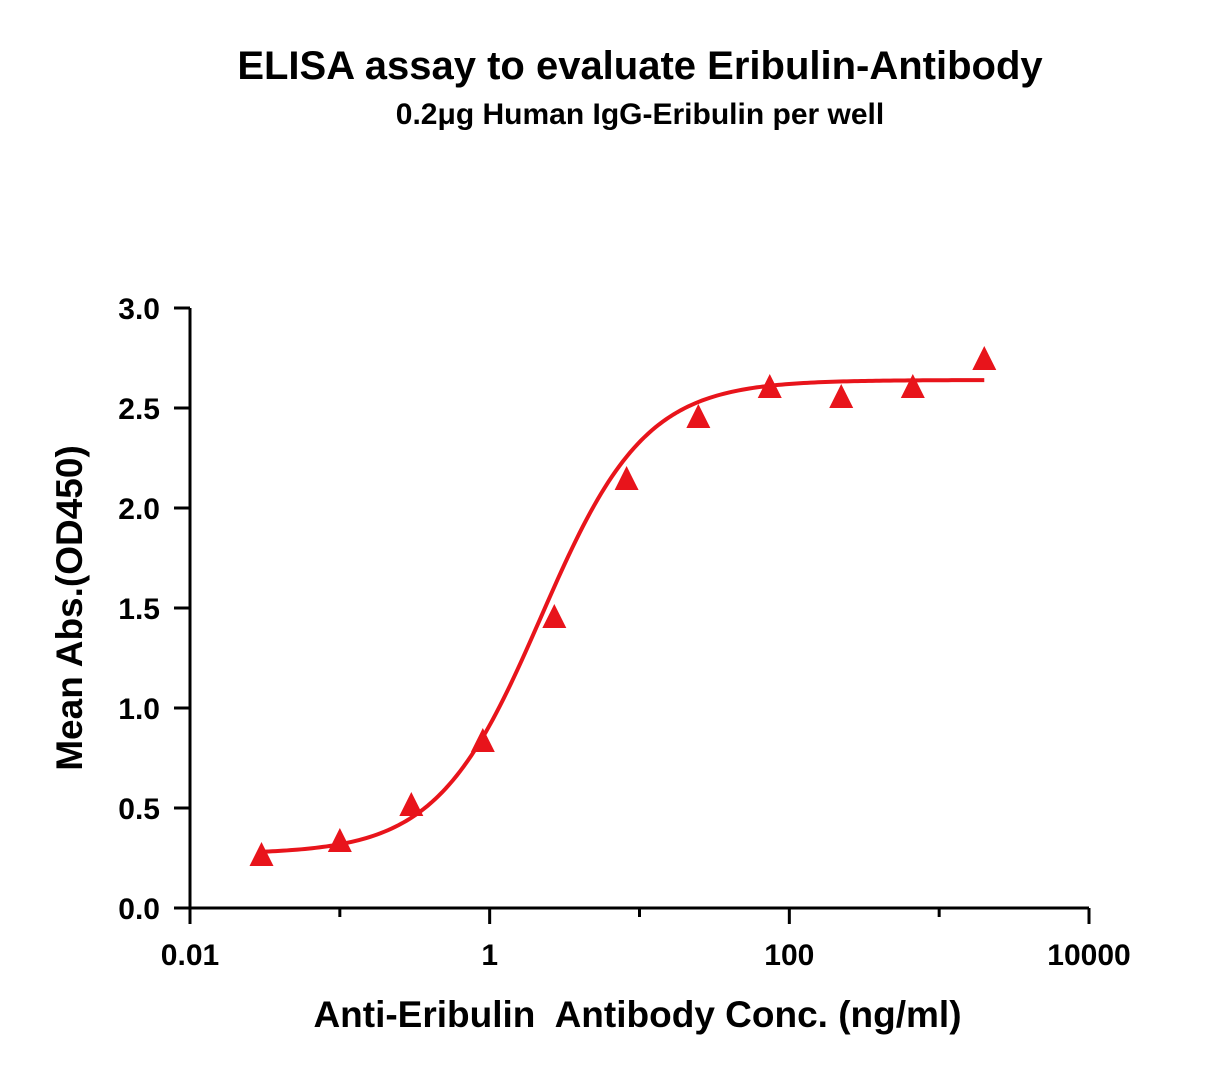  What do you see at coordinates (139, 809) in the screenshot?
I see `y-tick-label: 0.5` at bounding box center [139, 809].